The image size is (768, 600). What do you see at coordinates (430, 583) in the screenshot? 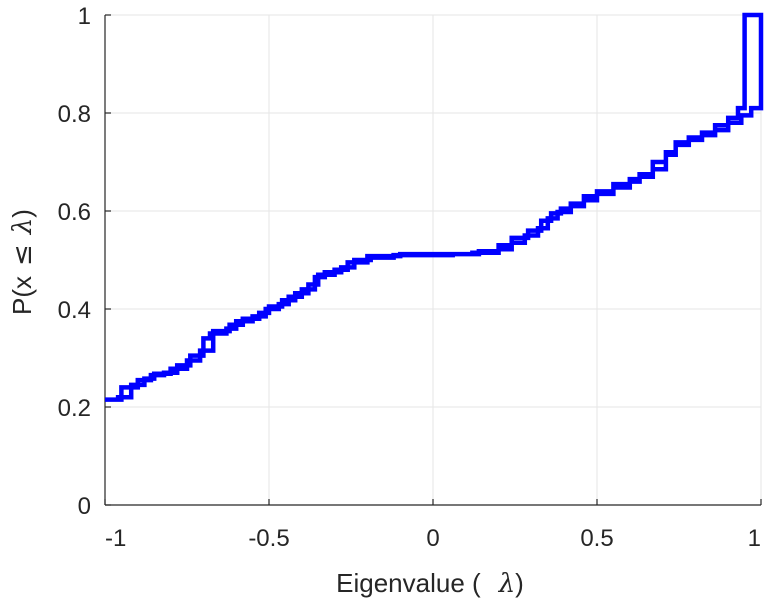
I see `x-axis-label: Eigenvalue (λ)` at bounding box center [430, 583].